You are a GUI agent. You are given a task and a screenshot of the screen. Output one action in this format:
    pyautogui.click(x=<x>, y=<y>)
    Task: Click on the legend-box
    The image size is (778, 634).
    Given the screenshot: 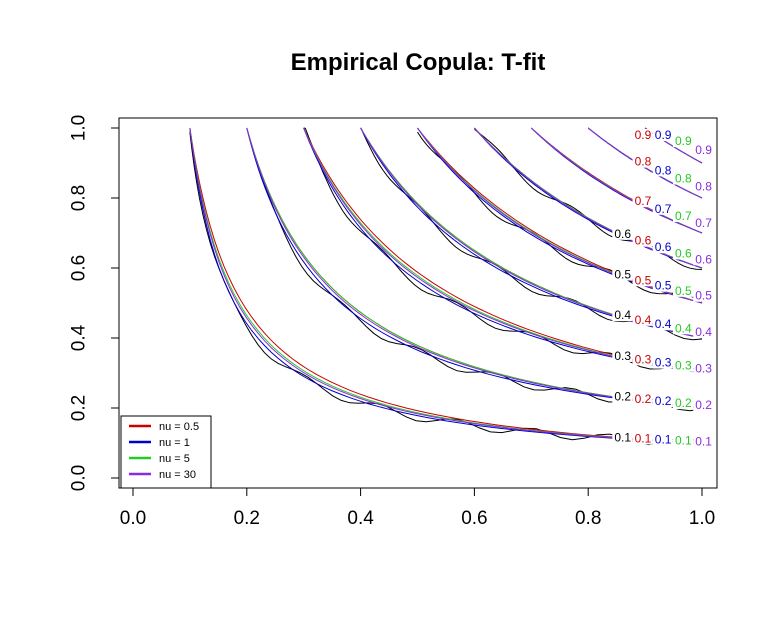 What is the action you would take?
    pyautogui.click(x=166, y=452)
    